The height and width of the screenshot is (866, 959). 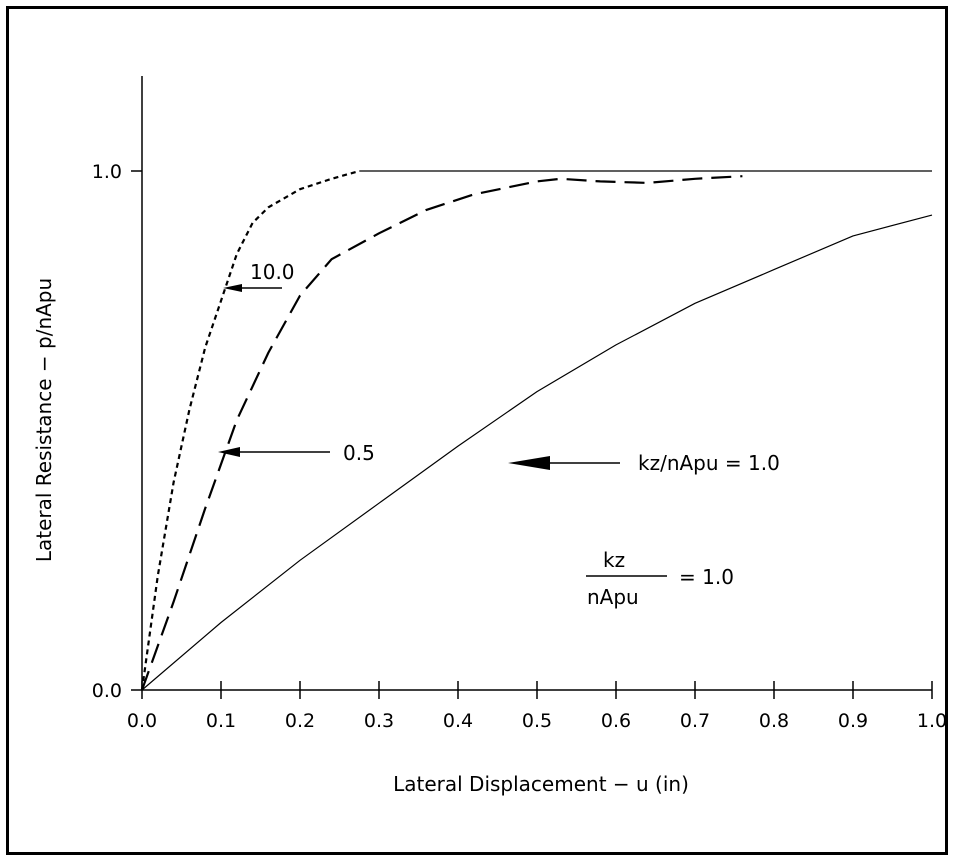 I want to click on x-tick-label: 0.4, so click(x=458, y=721).